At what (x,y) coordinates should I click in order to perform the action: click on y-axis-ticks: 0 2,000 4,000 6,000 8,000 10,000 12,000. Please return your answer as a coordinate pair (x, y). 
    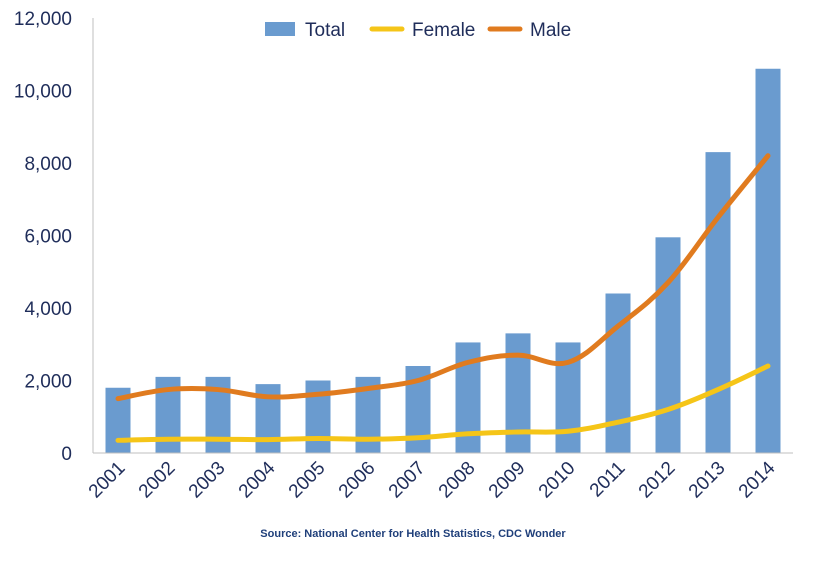
    Looking at the image, I should click on (43, 237).